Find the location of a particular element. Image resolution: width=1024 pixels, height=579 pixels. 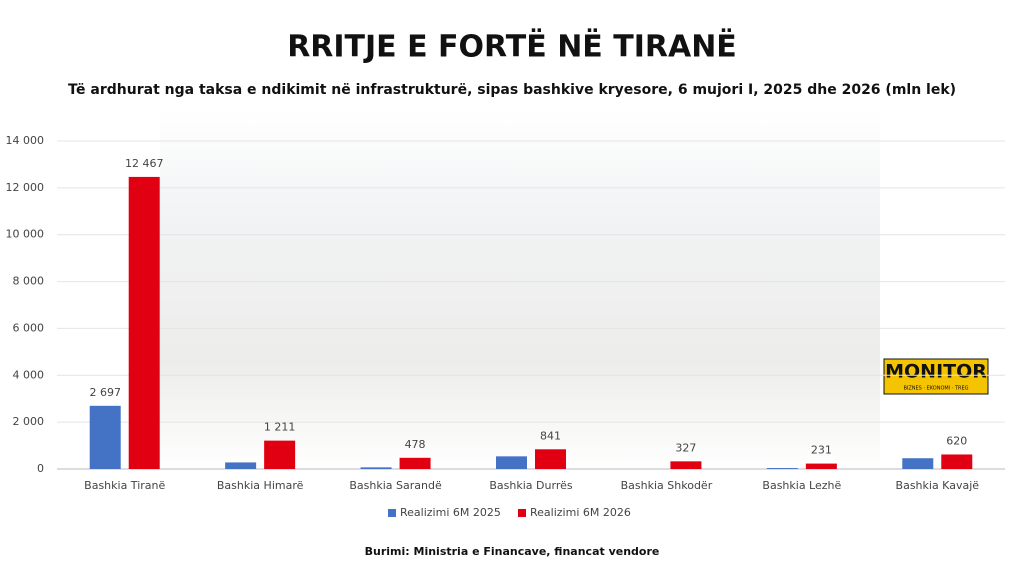

data-label: 231 is located at coordinates (821, 450).